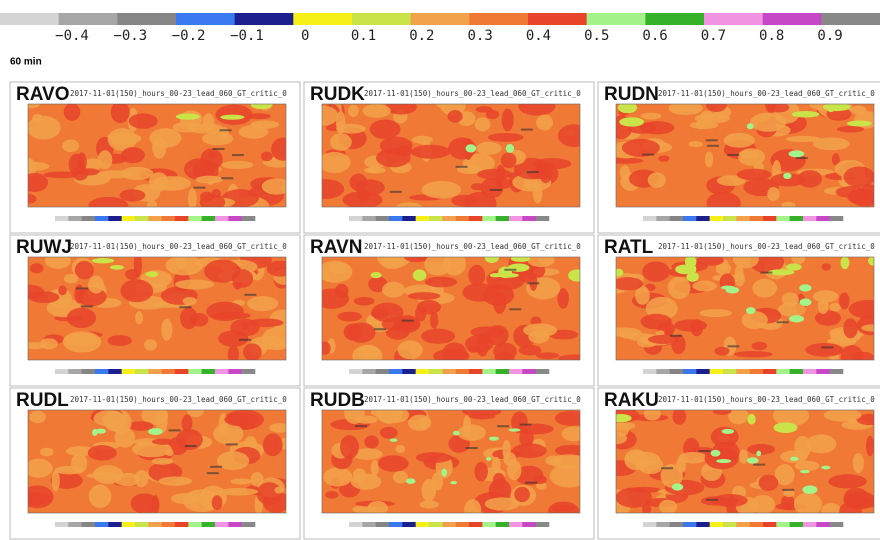 Image resolution: width=880 pixels, height=540 pixels. What do you see at coordinates (305, 36) in the screenshot?
I see `colorbar-tick-label: 0` at bounding box center [305, 36].